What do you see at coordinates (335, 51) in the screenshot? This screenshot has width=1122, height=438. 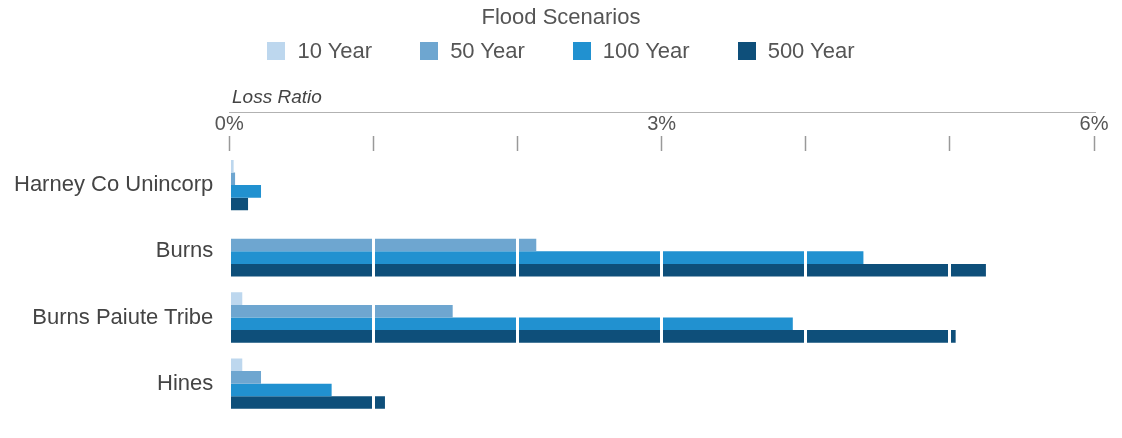 I see `legend-label: 10 Year` at bounding box center [335, 51].